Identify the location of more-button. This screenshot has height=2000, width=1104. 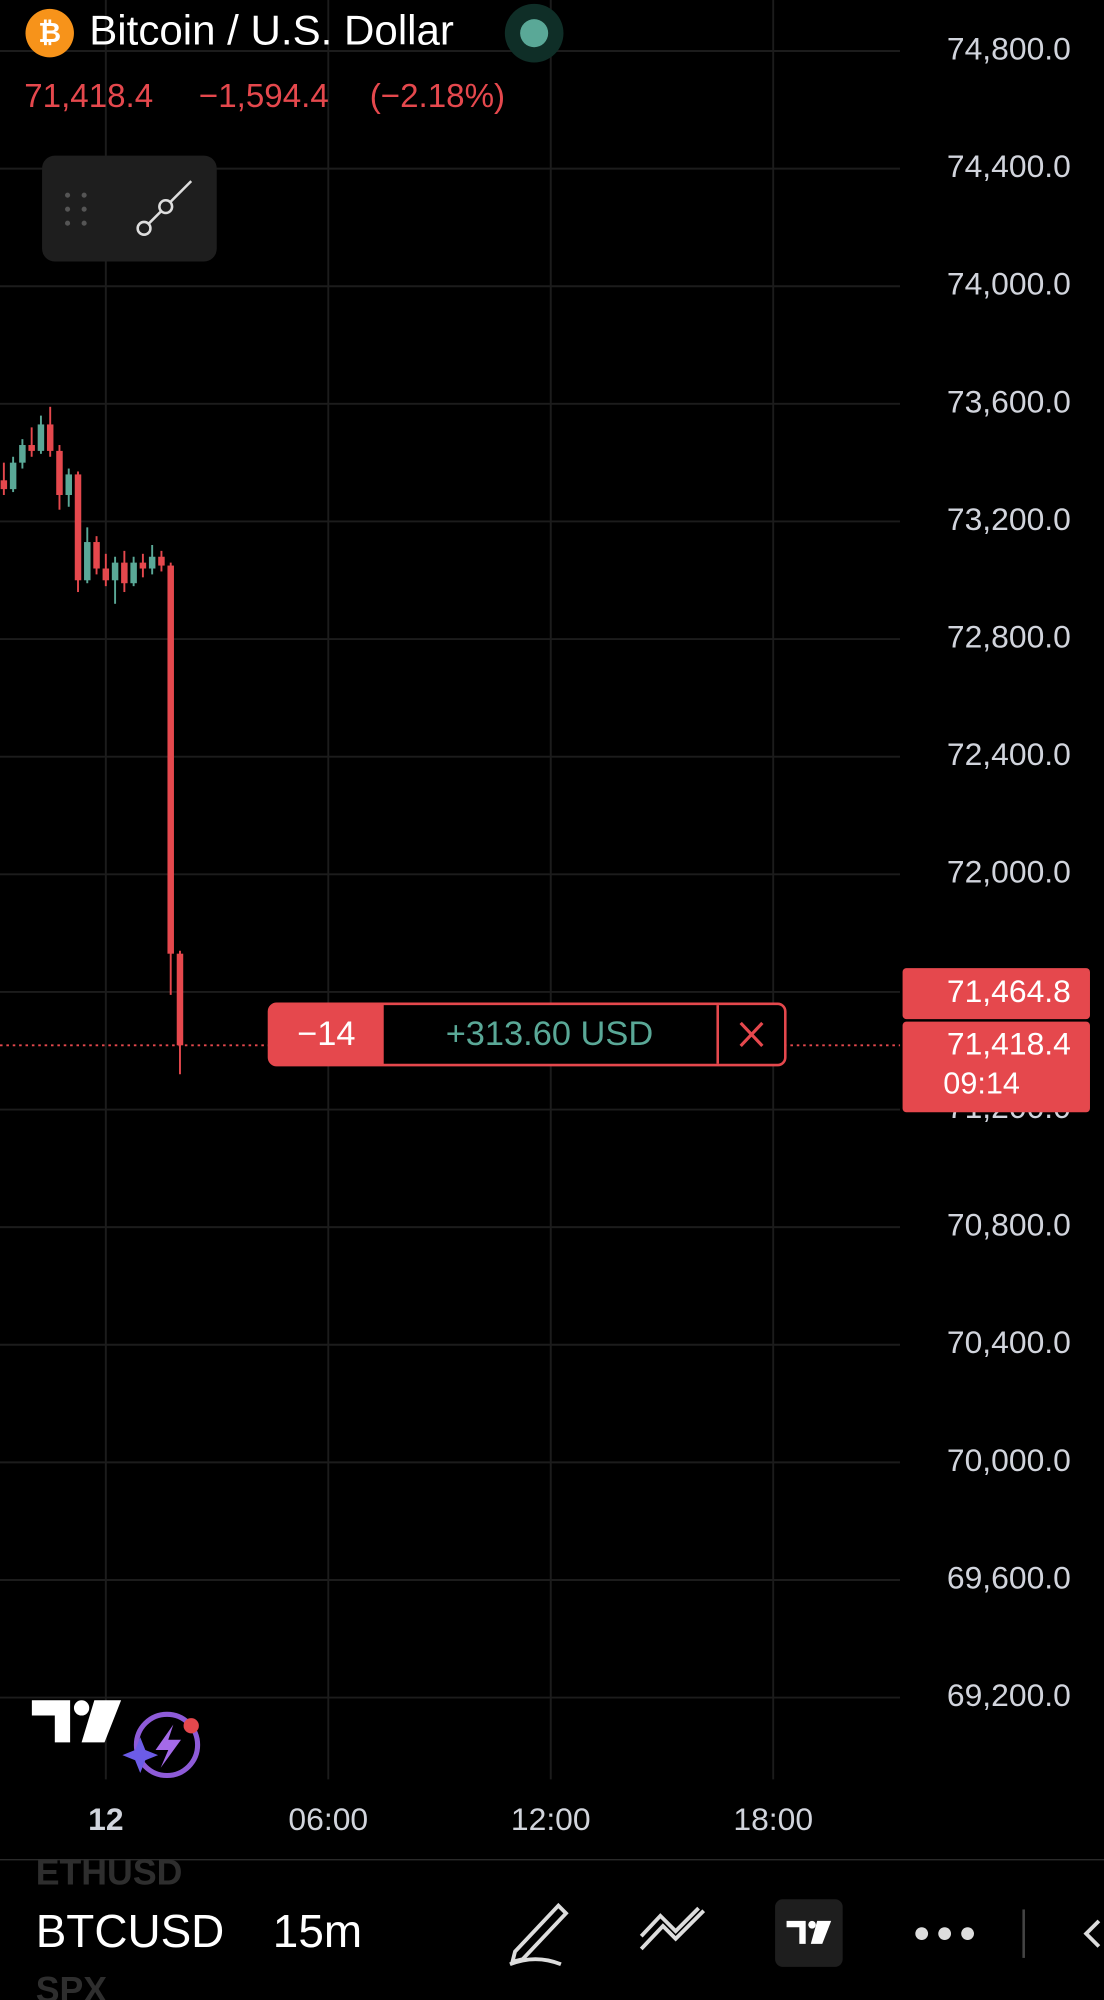
(944, 1934).